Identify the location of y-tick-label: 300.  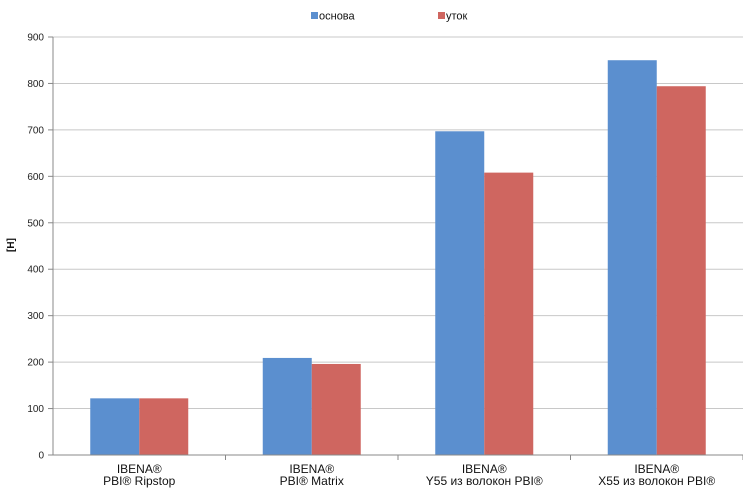
(35, 316).